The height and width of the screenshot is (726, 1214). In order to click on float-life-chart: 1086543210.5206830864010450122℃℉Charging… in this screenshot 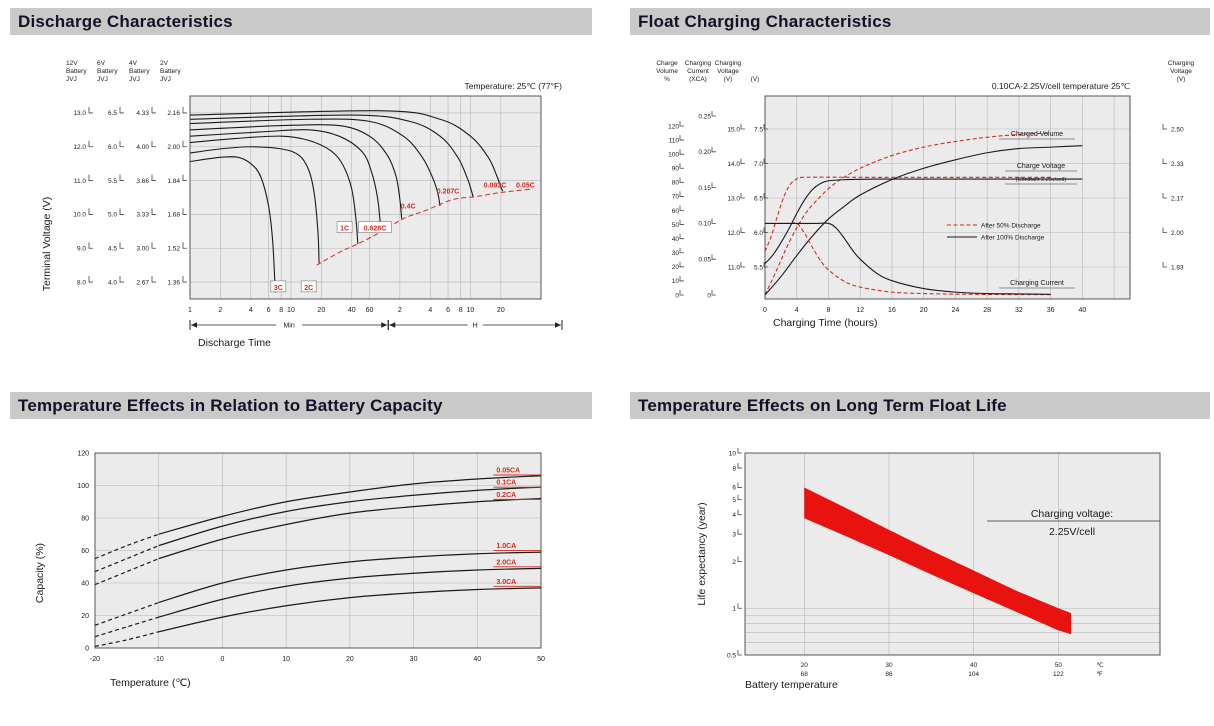, I will do `click(928, 569)`.